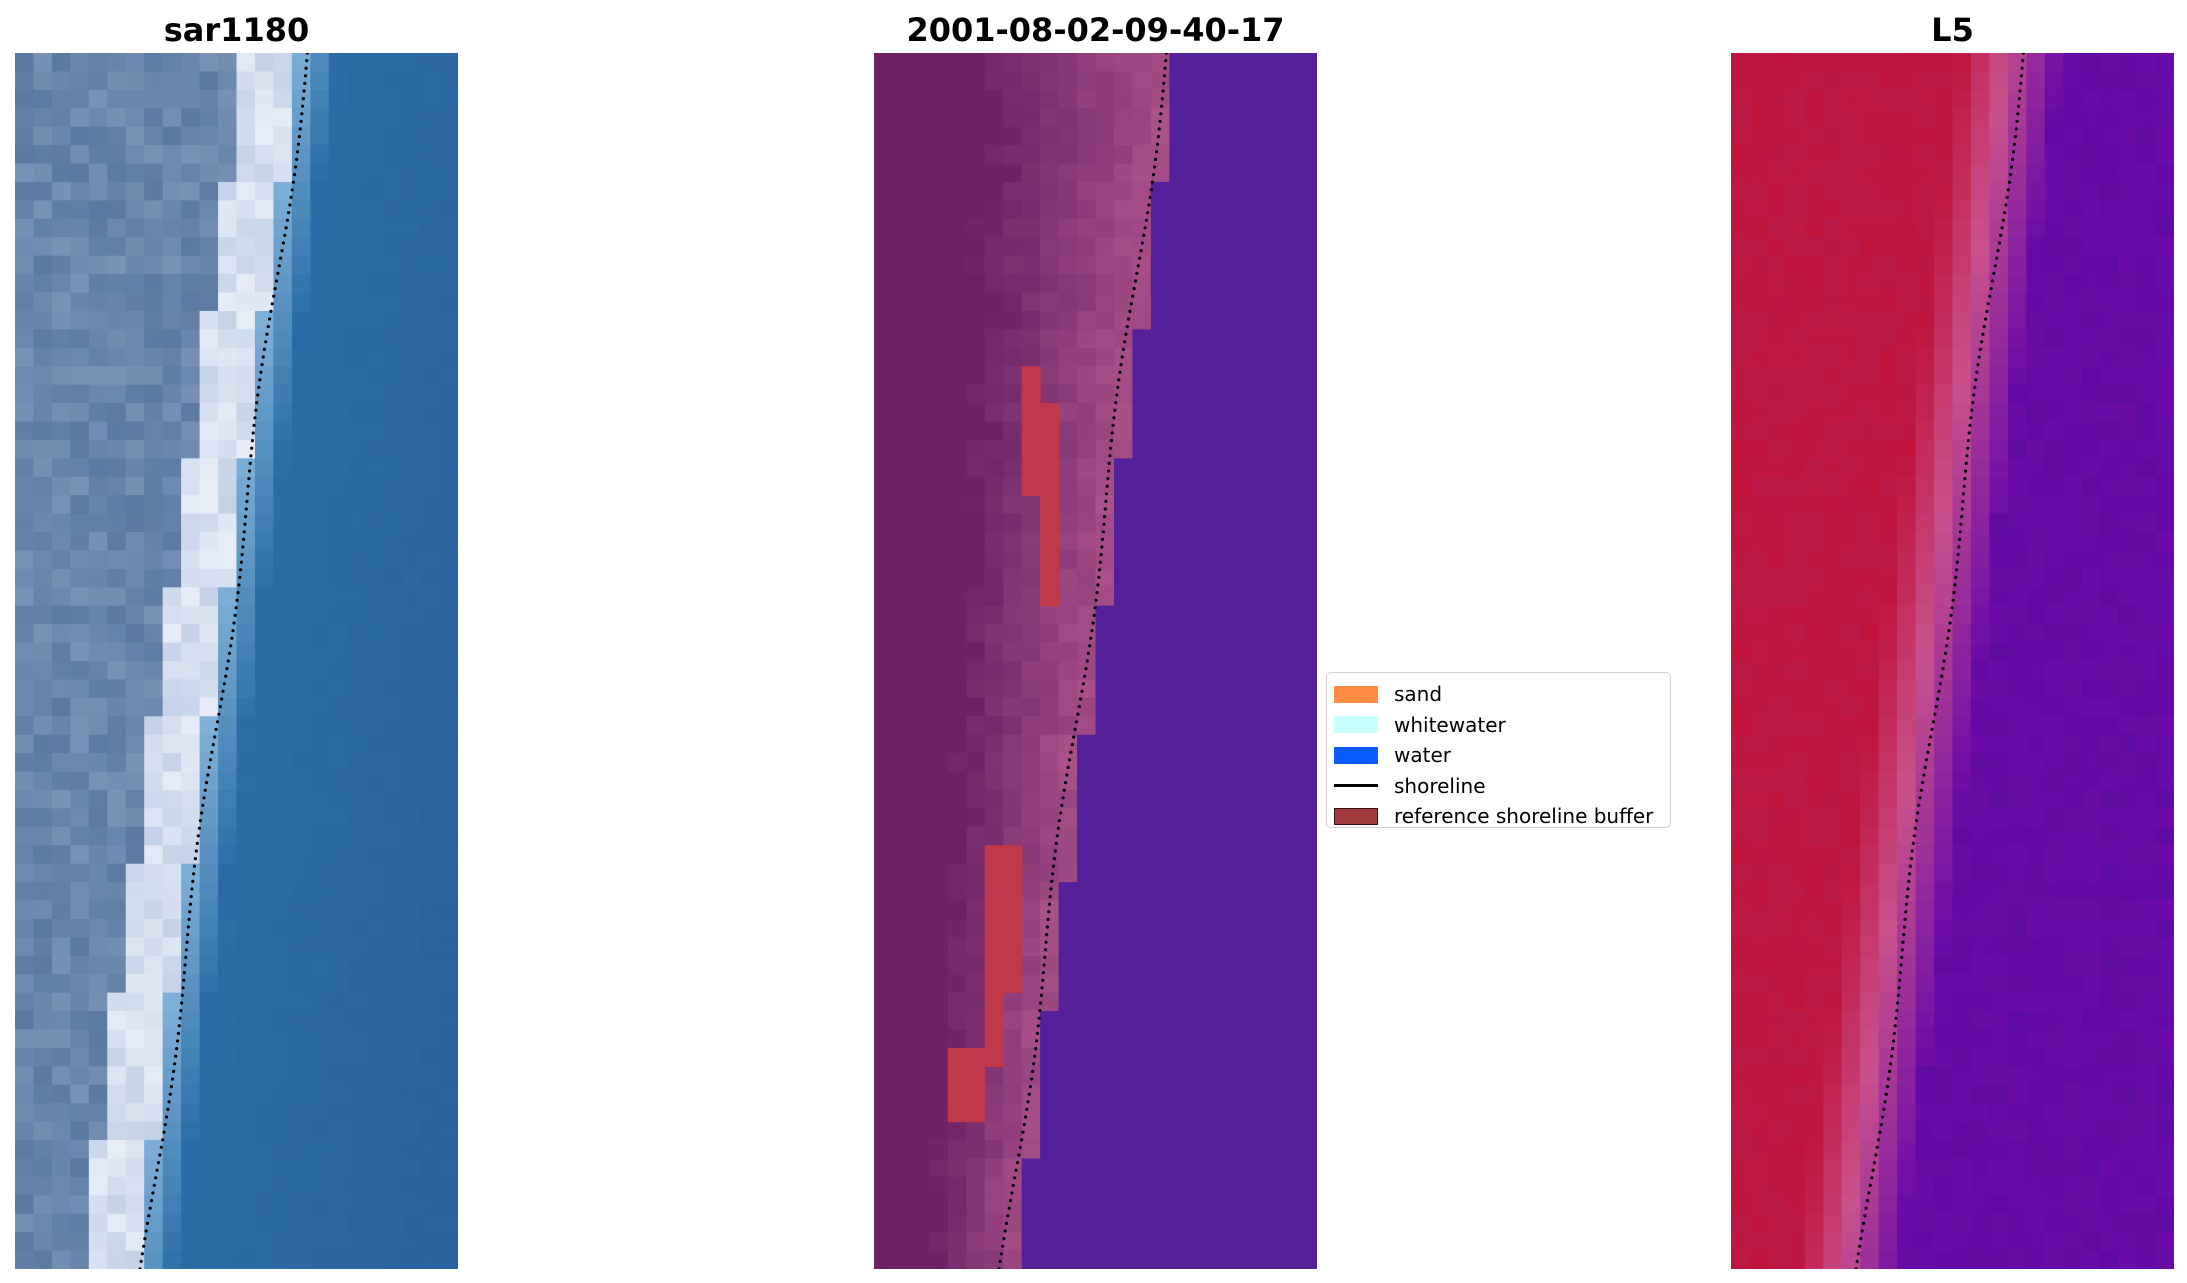 Image resolution: width=2187 pixels, height=1283 pixels. I want to click on whitewater-swatch, so click(1356, 725).